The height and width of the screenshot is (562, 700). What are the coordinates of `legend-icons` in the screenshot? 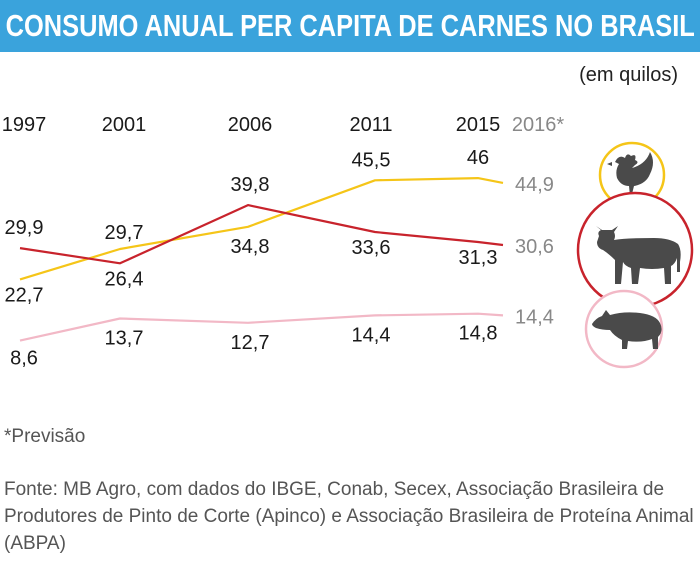 It's located at (635, 255).